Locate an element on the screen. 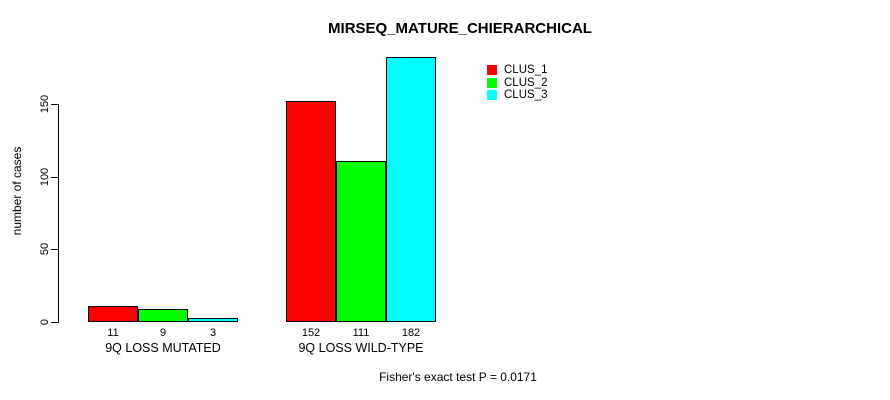 The height and width of the screenshot is (400, 890). category-label-9q-loss-wild-type: 9Q LOSS WILD-TYPE is located at coordinates (361, 348).